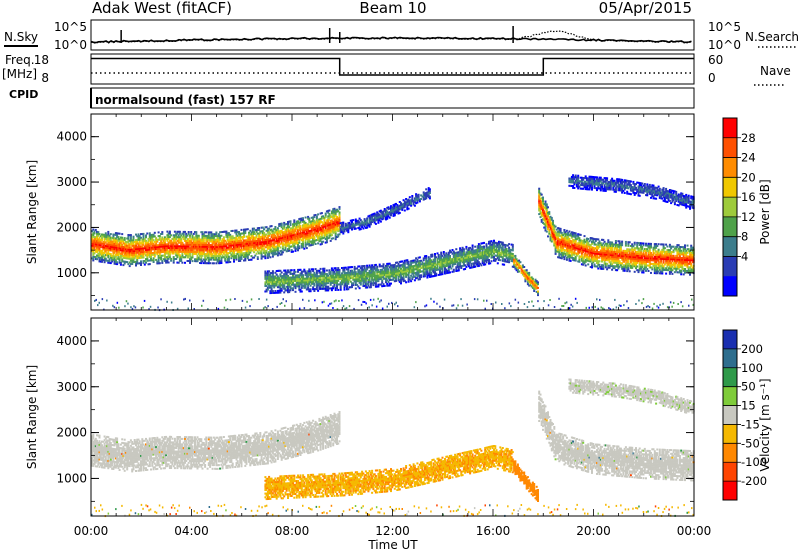  I want to click on vel-cbar-tick-label-3: 15, so click(748, 406).